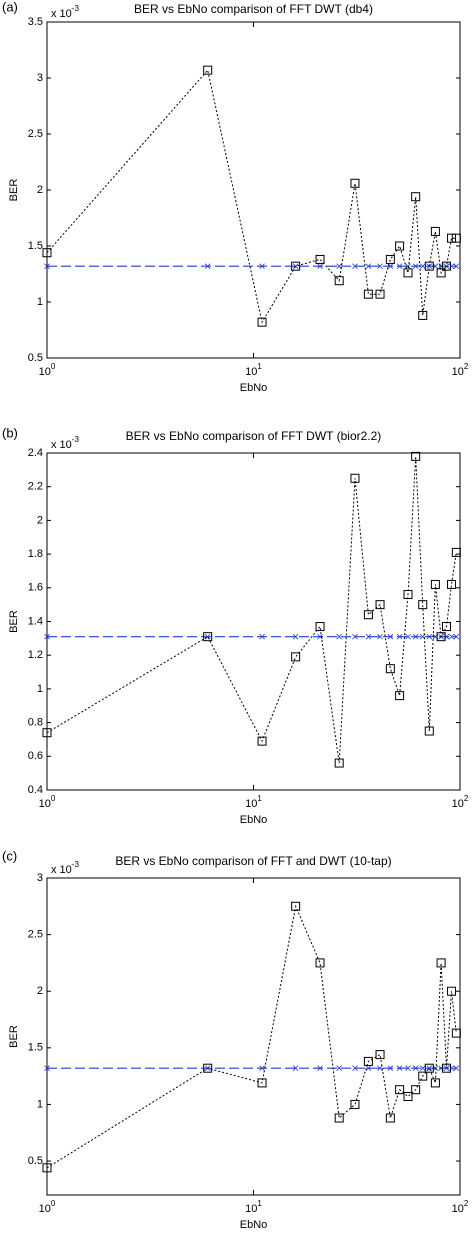  I want to click on y-tick-label: 1.6, so click(35, 588).